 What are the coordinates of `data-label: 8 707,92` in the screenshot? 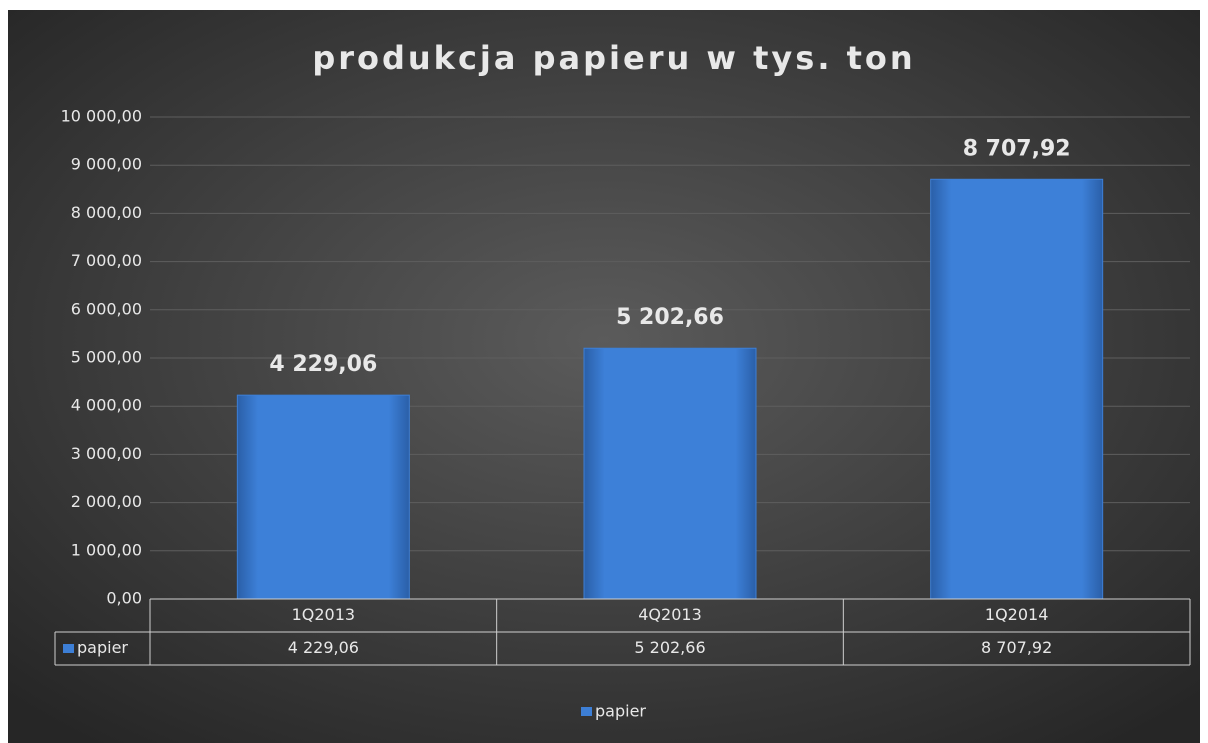 It's located at (1017, 148).